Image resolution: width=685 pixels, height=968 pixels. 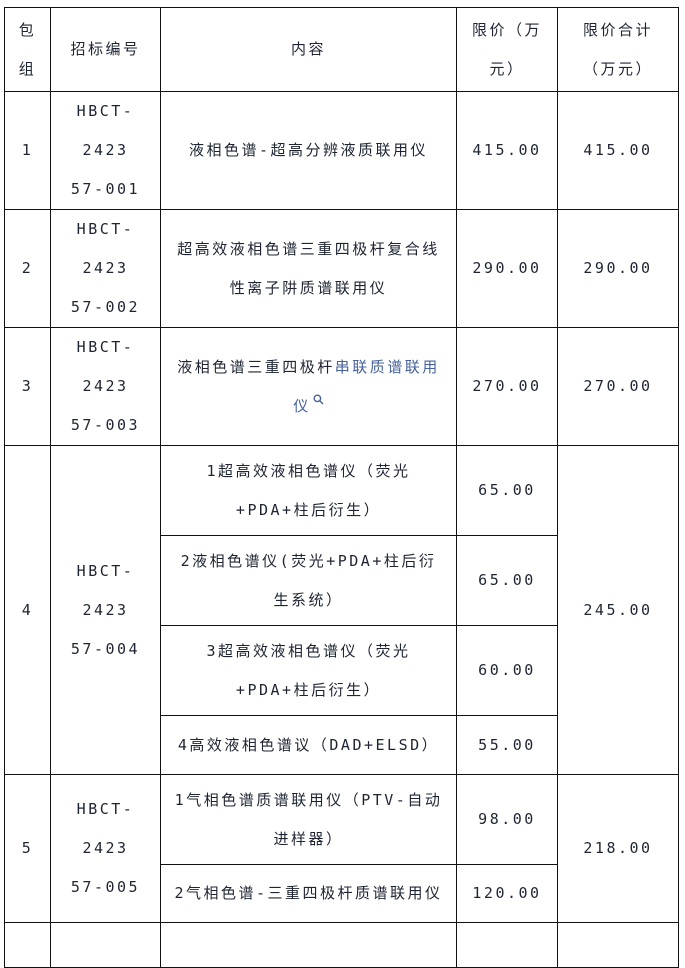 What do you see at coordinates (618, 610) in the screenshot?
I see `package-price-total: 245.00` at bounding box center [618, 610].